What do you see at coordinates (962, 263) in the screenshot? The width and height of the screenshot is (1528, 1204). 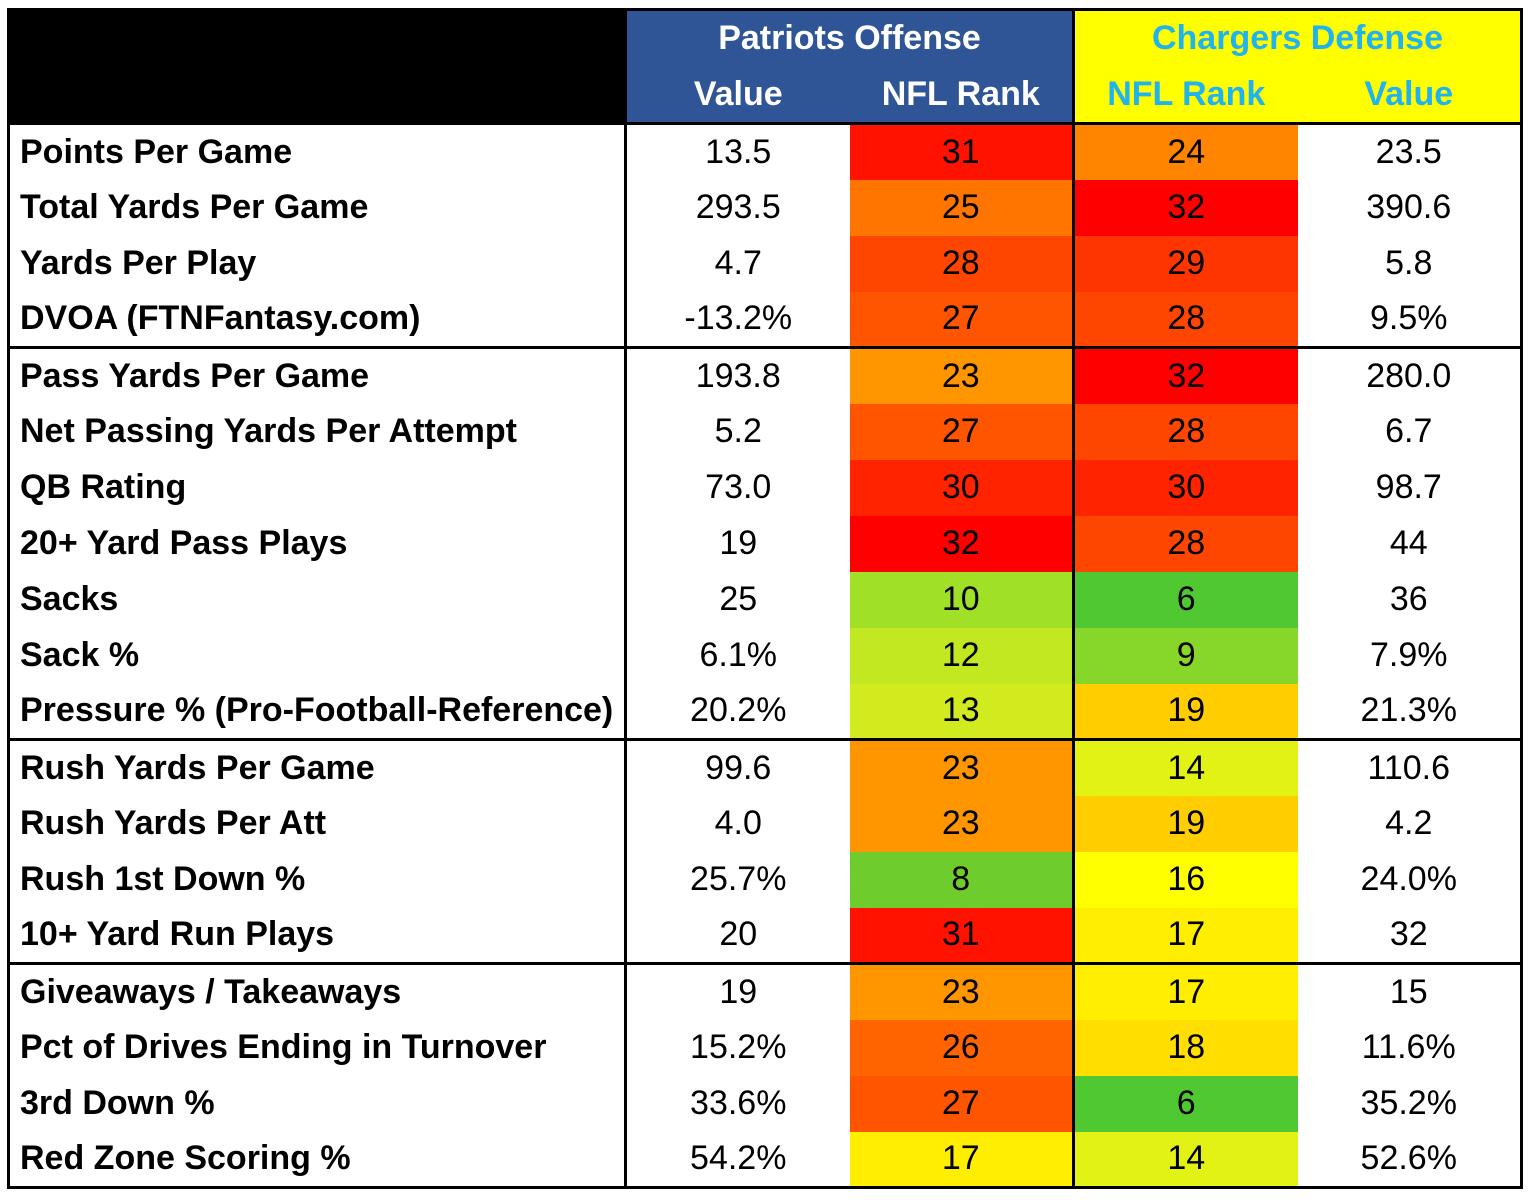 I see `patriots-rank-cell: 28` at bounding box center [962, 263].